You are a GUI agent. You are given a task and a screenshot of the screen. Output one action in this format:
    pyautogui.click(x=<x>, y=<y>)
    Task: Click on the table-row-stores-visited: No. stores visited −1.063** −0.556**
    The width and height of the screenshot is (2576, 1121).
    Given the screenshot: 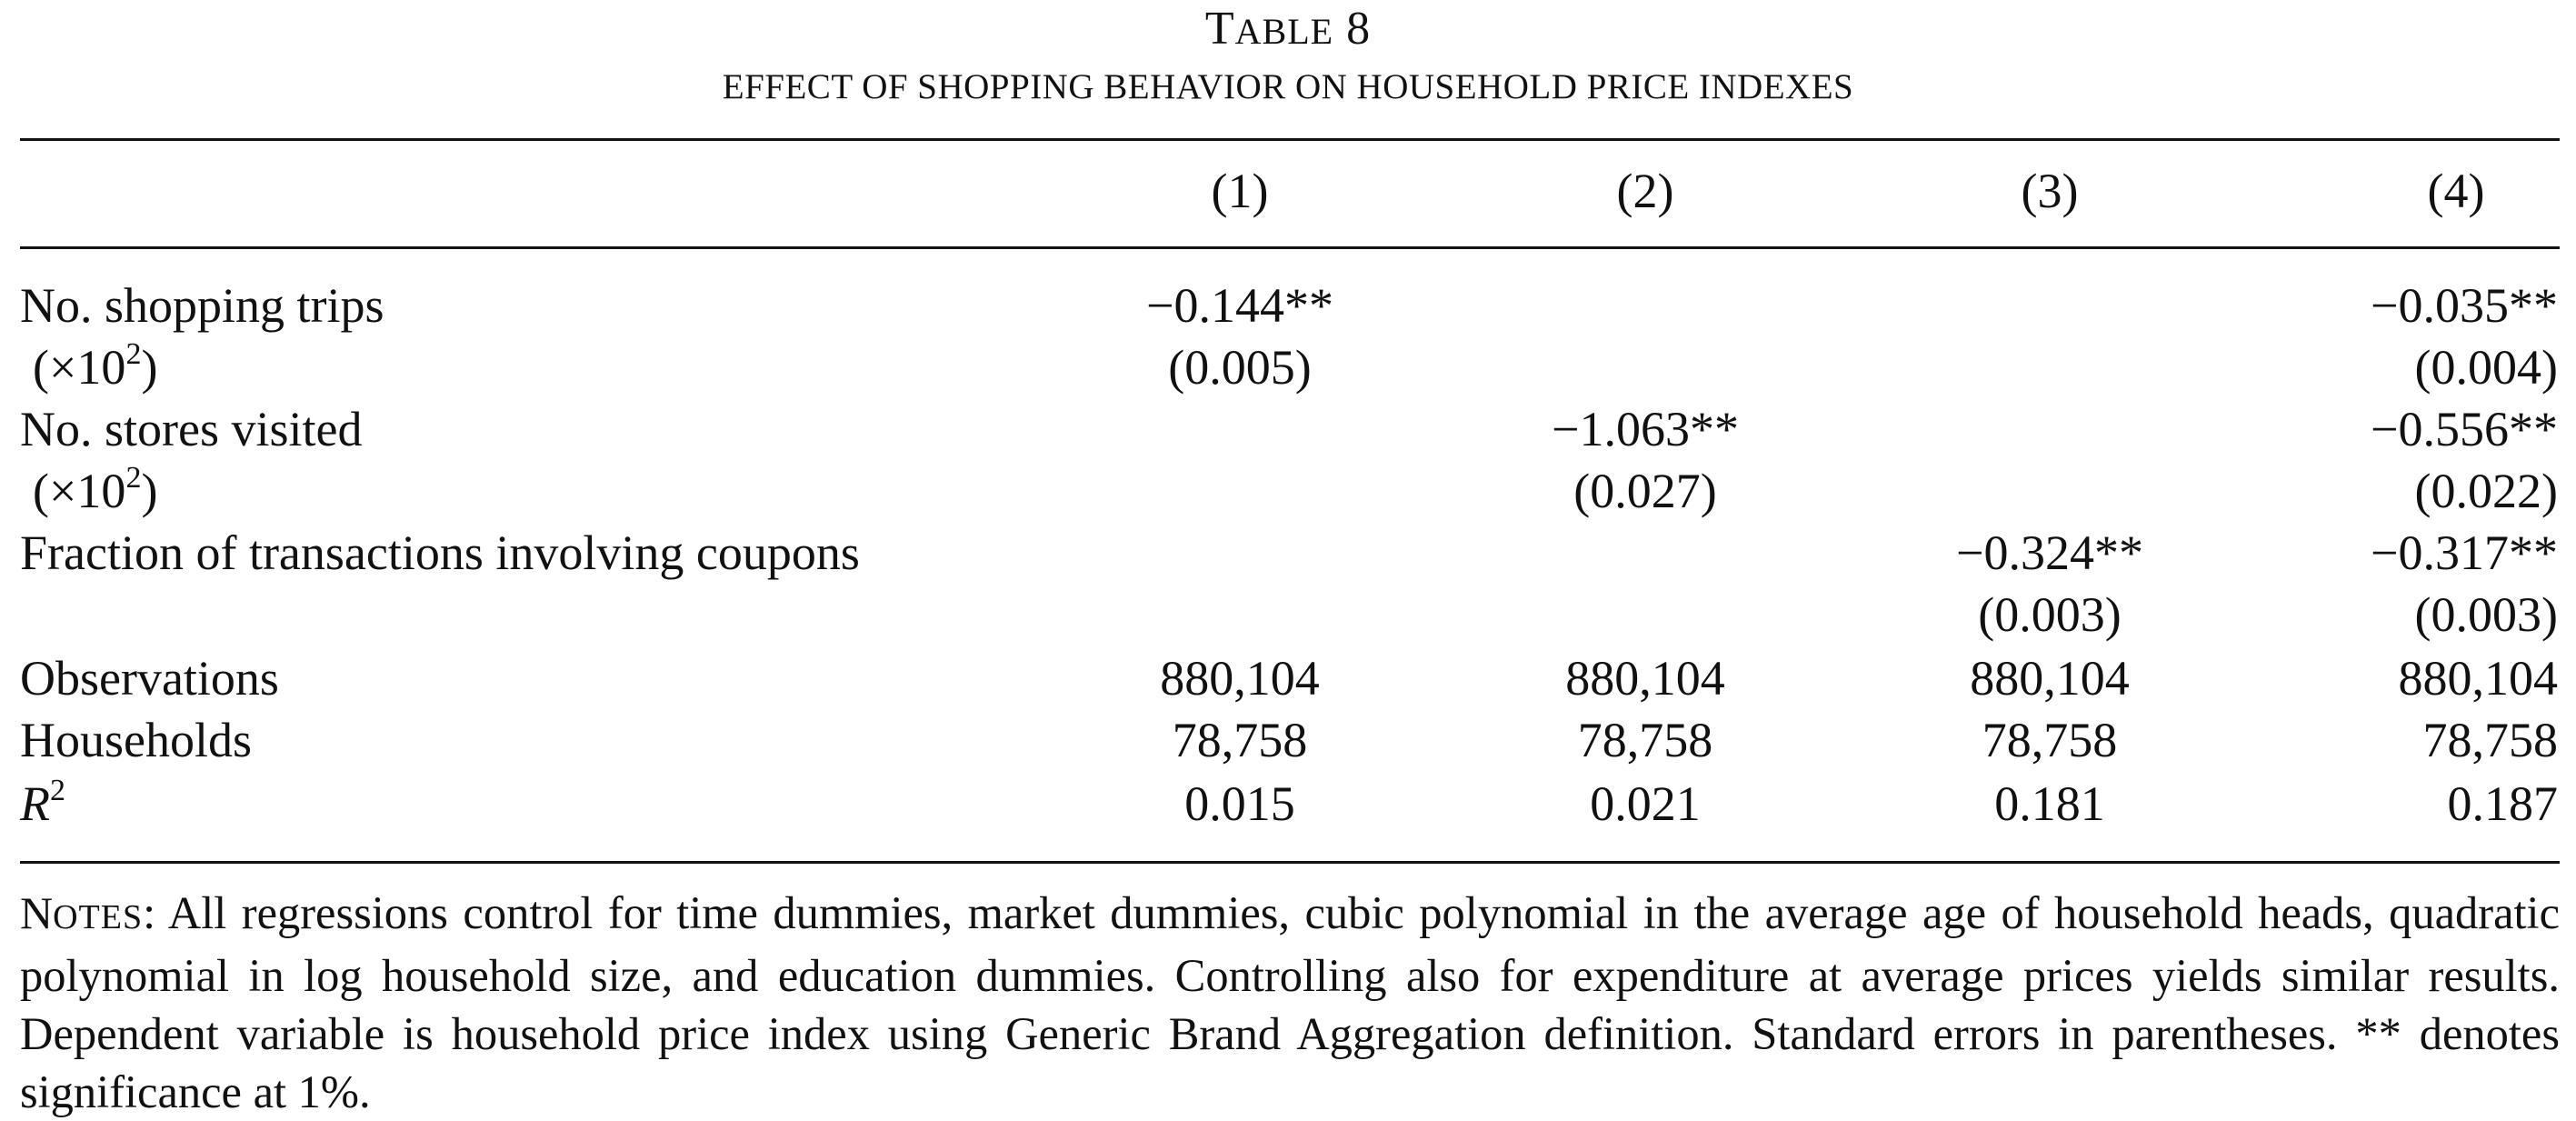 What is the action you would take?
    pyautogui.click(x=1288, y=429)
    